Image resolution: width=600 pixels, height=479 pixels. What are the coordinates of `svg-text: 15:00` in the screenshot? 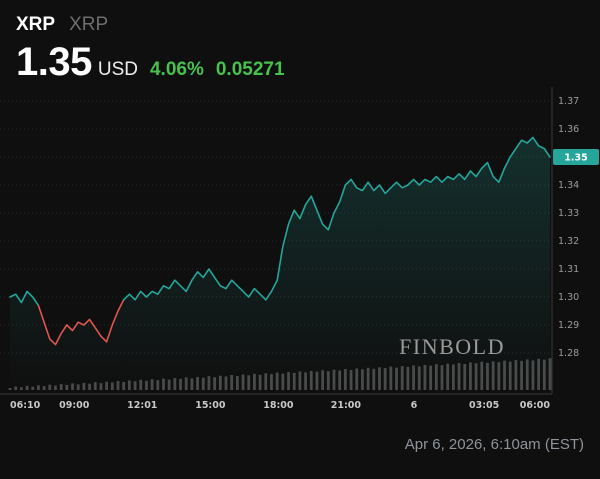 It's located at (210, 405).